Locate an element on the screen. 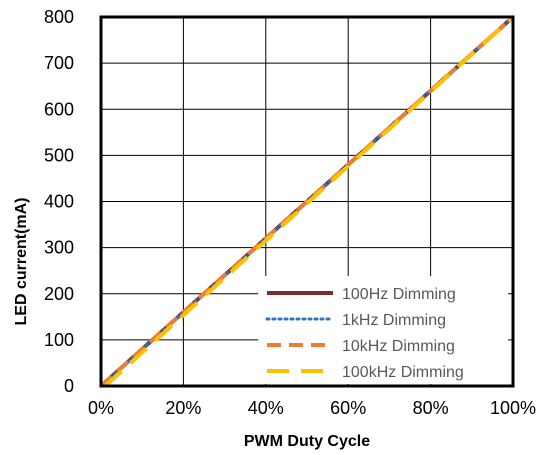 The image size is (552, 455). y-tick-label: 400 is located at coordinates (59, 202).